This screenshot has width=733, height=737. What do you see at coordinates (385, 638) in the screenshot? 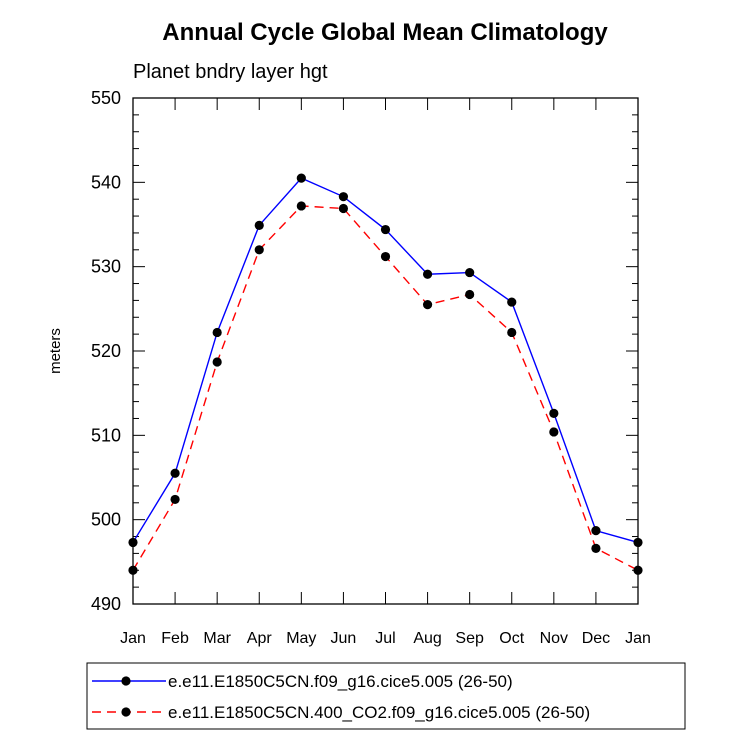
I see `x-tick-label: Jul` at bounding box center [385, 638].